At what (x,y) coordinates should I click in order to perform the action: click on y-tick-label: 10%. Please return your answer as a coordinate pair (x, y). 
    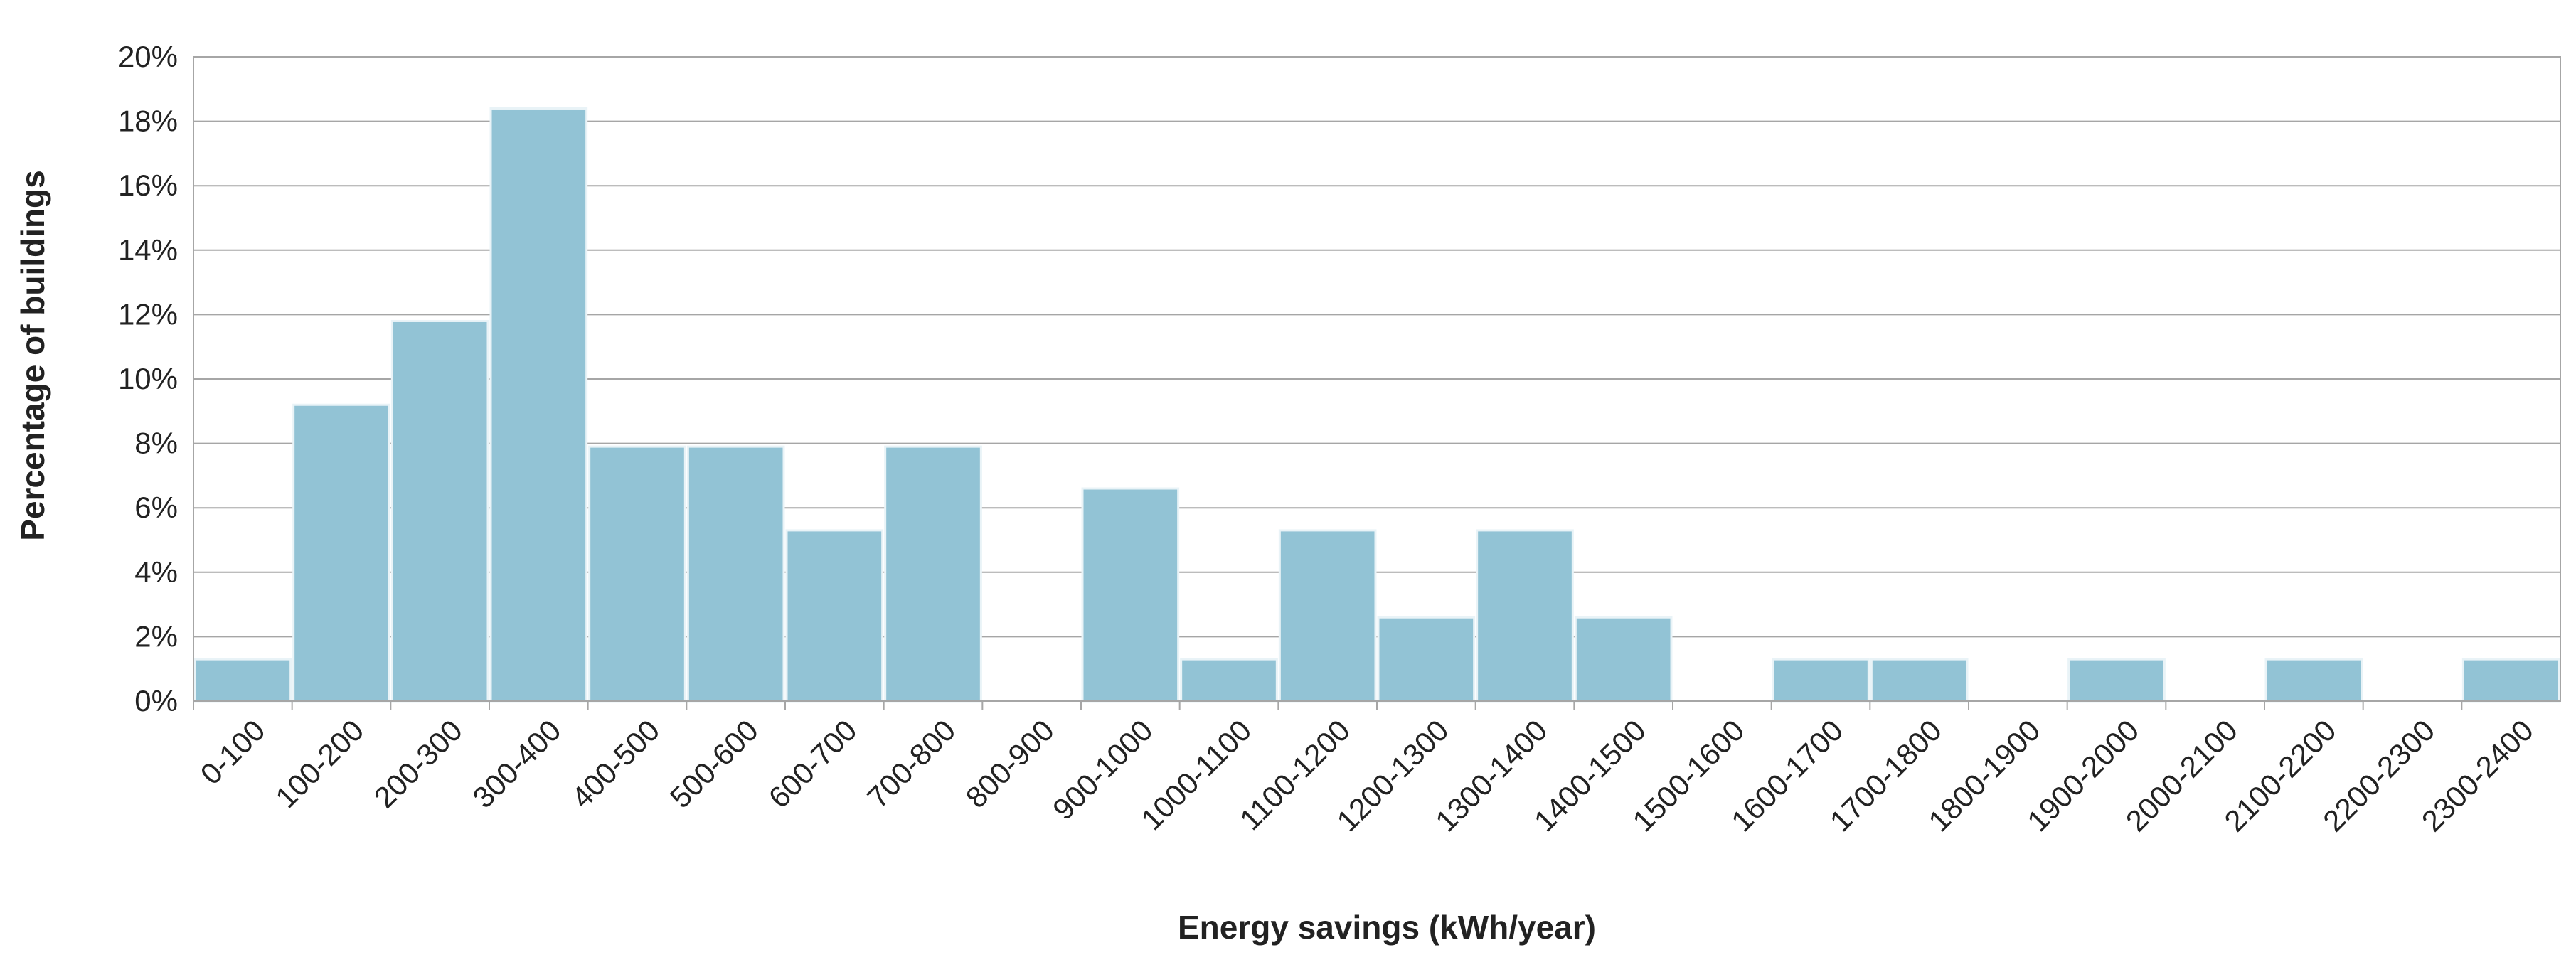
    Looking at the image, I should click on (148, 378).